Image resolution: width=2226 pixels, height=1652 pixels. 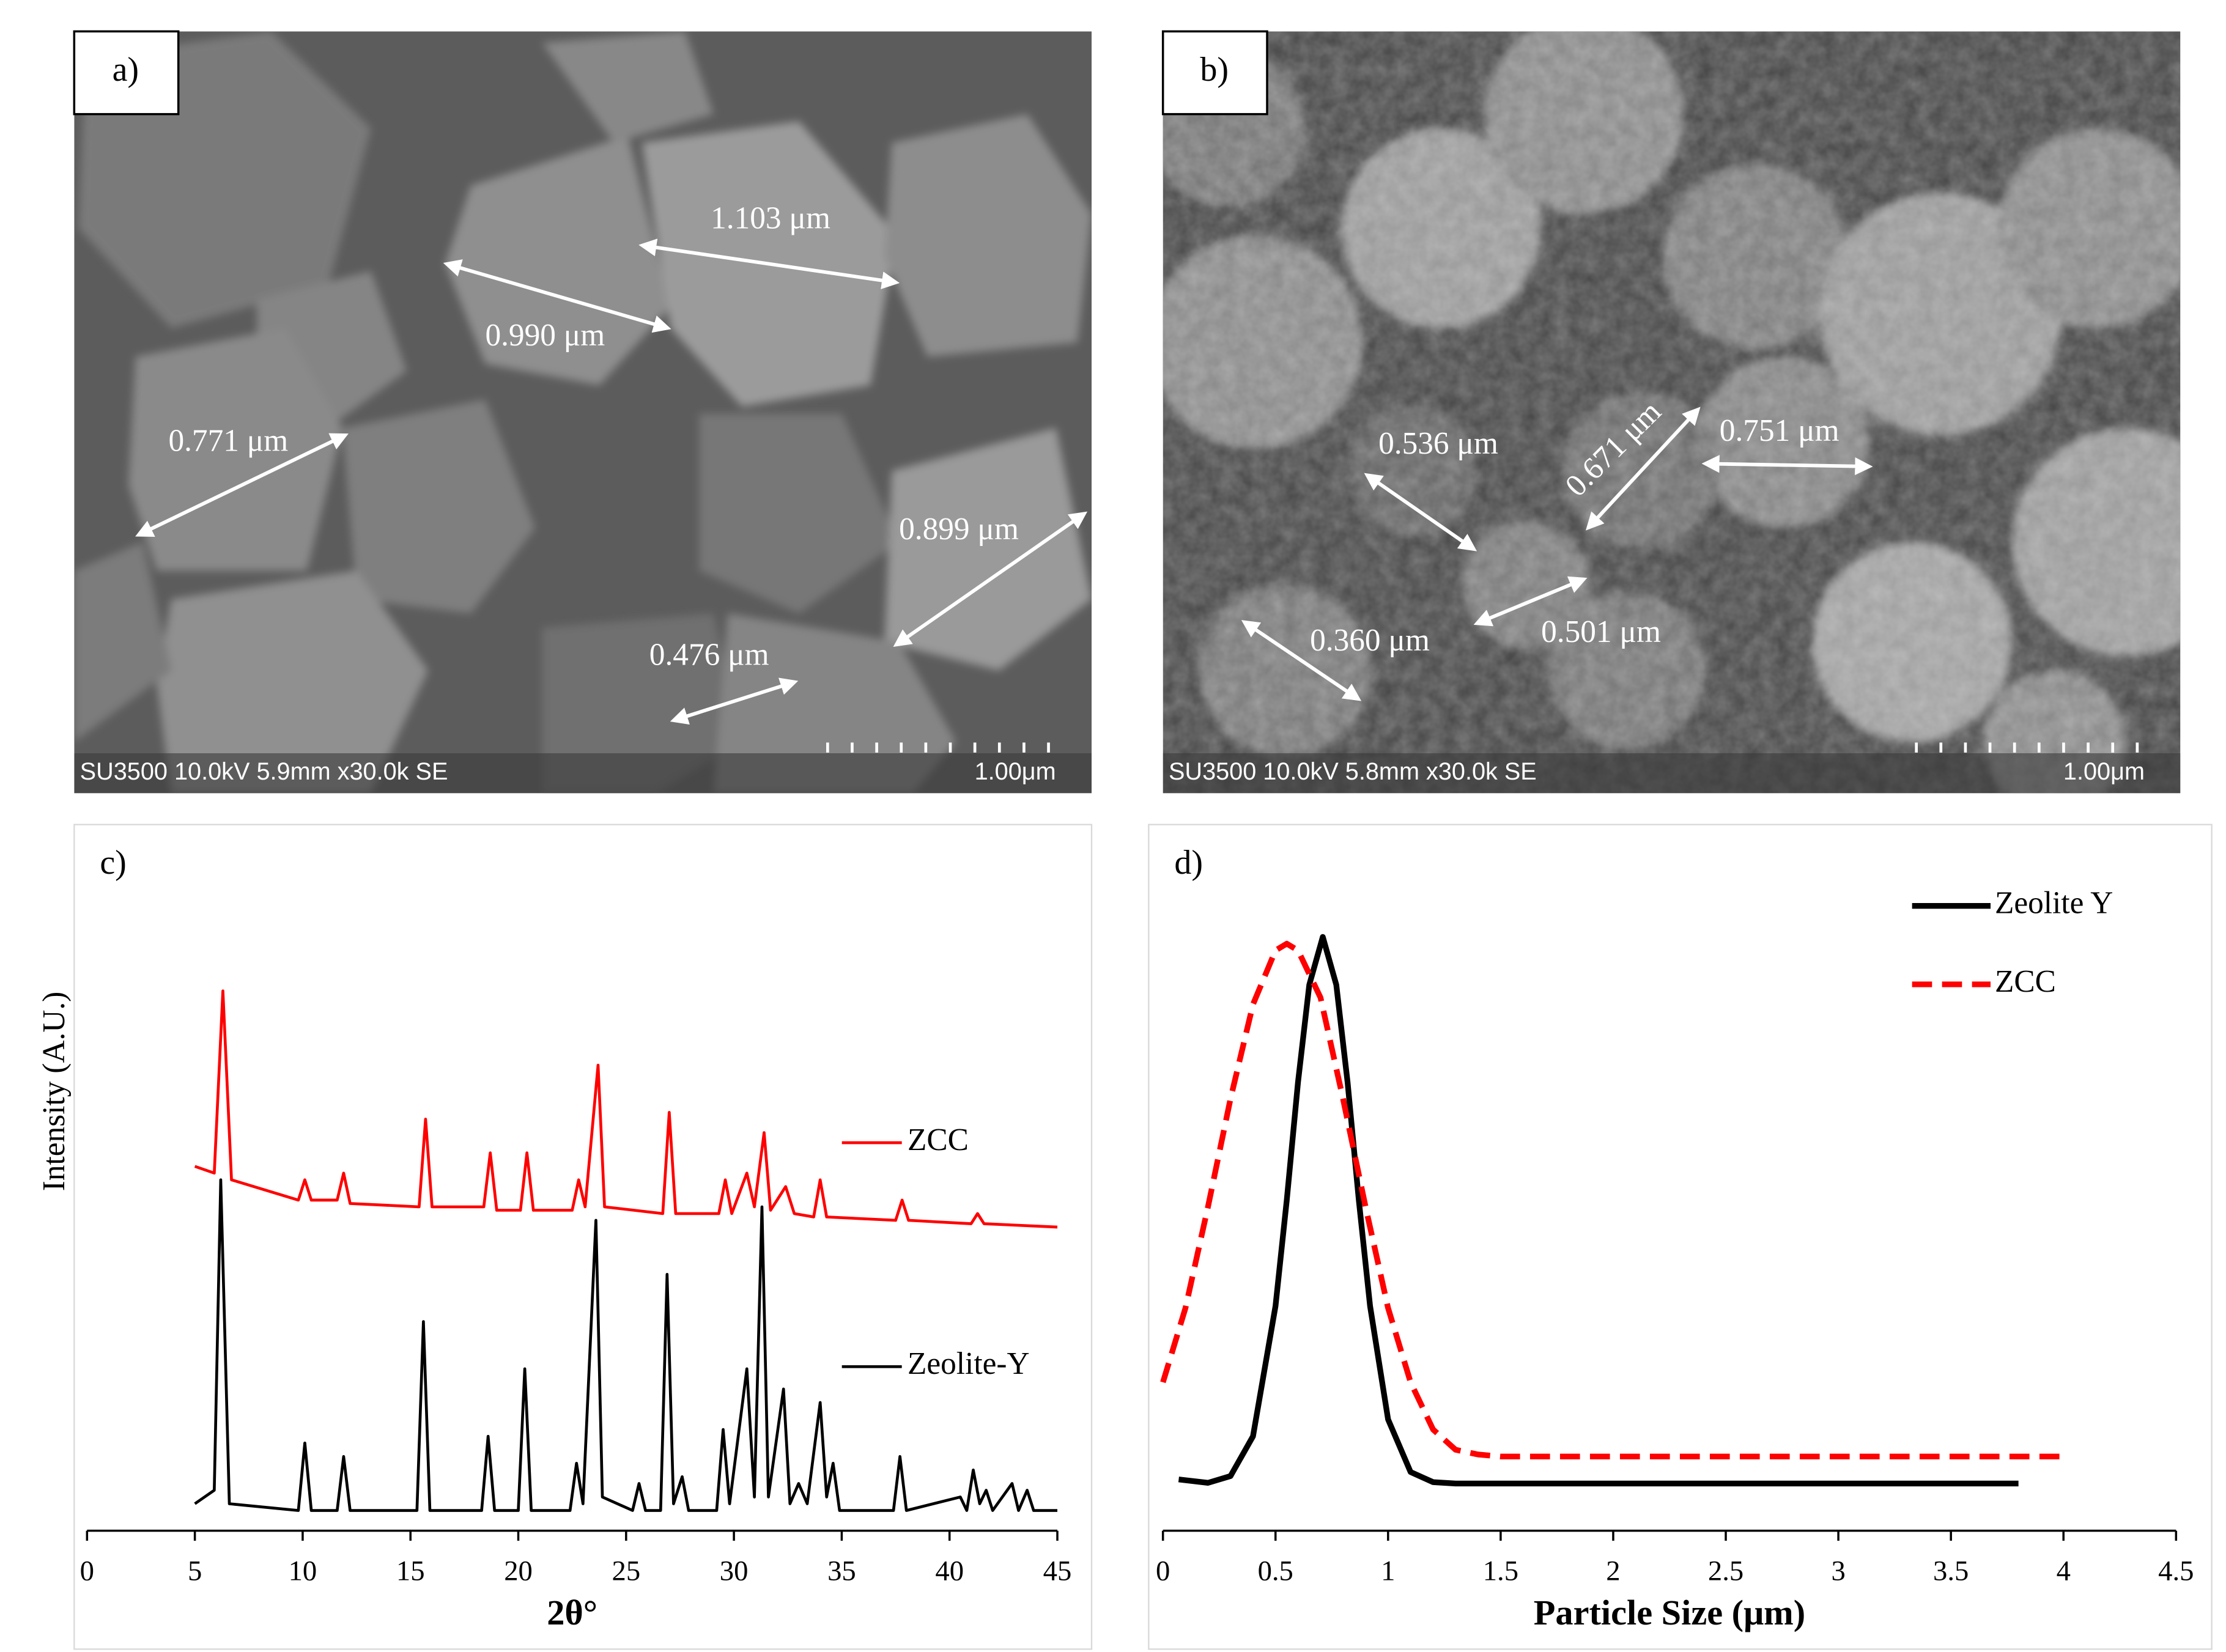 What do you see at coordinates (626, 1571) in the screenshot?
I see `x-tick-label: 25` at bounding box center [626, 1571].